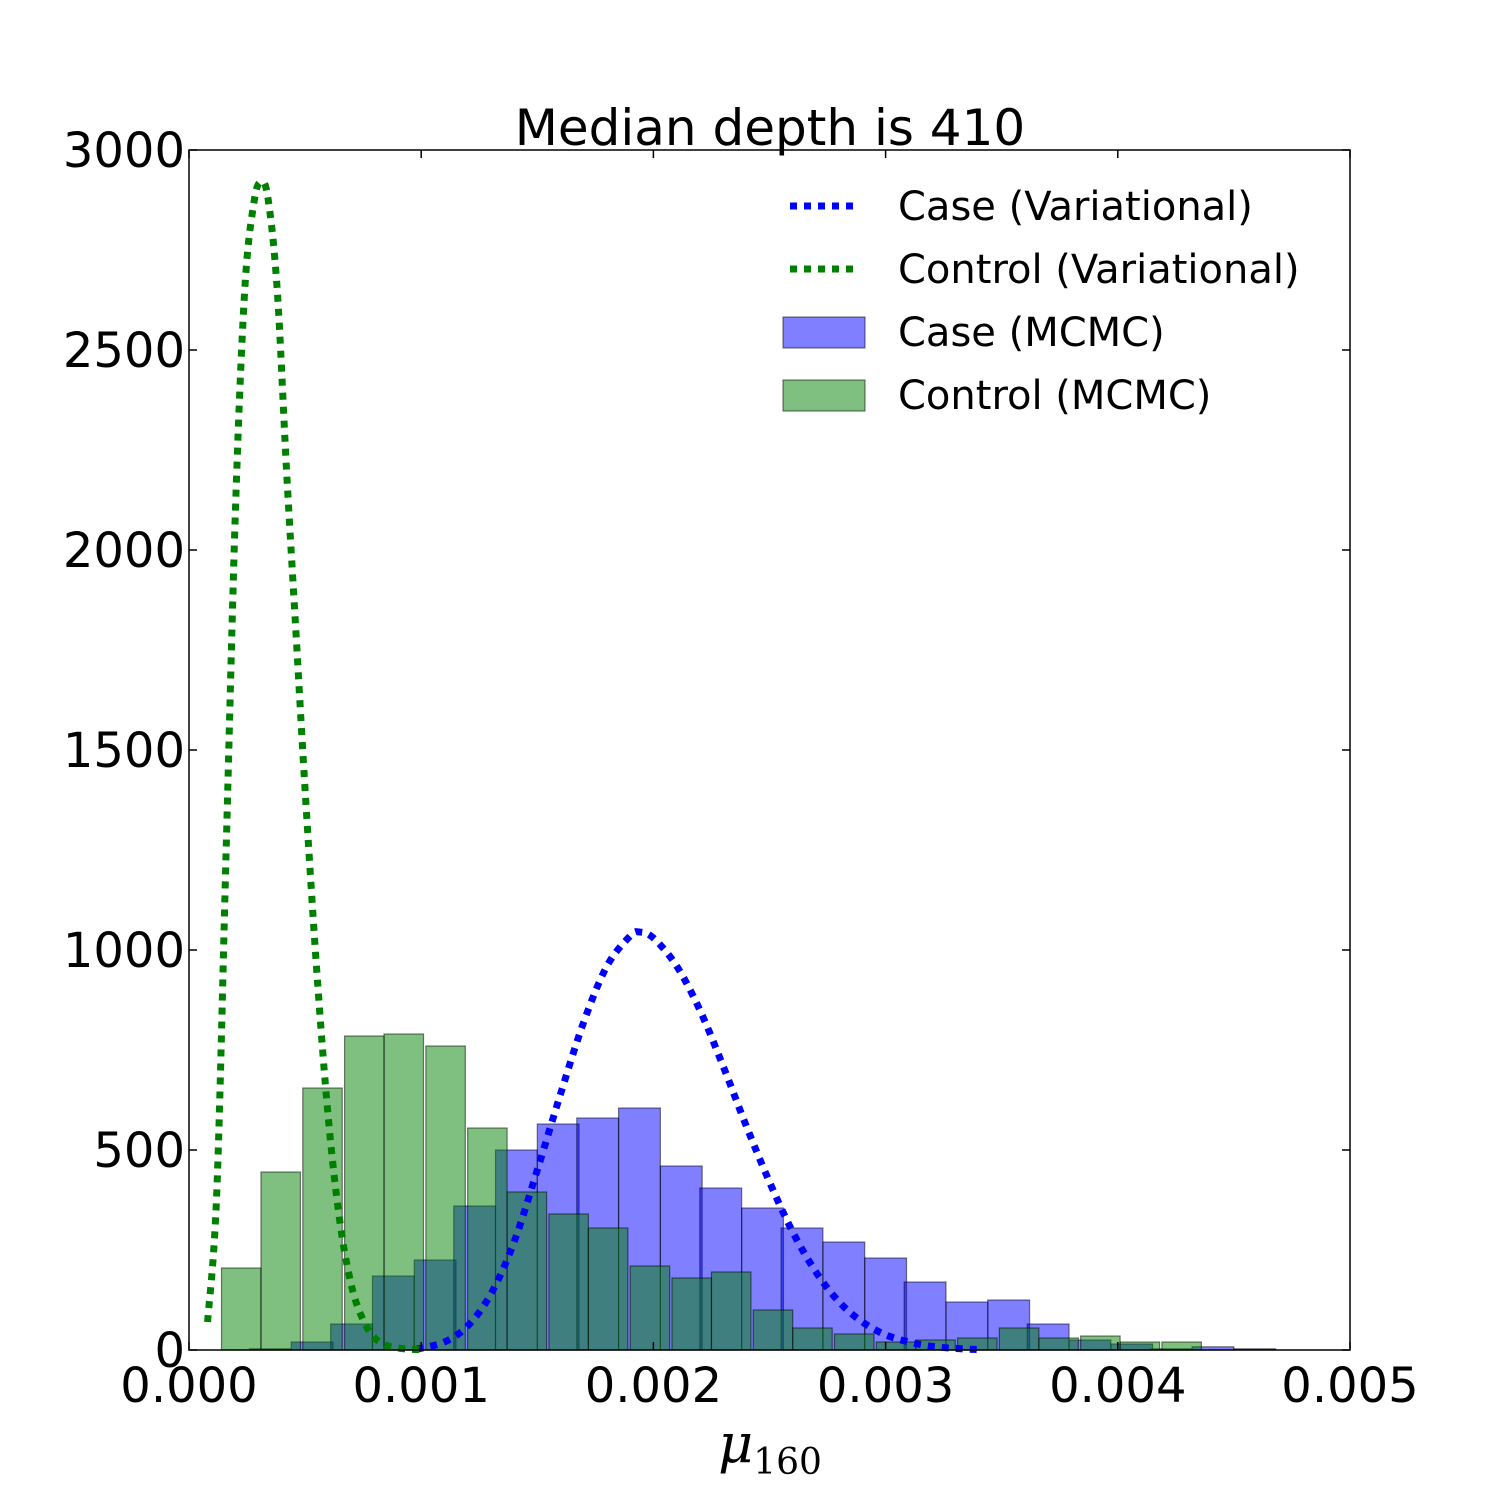 Image resolution: width=1500 pixels, height=1500 pixels. Describe the element at coordinates (169, 1351) in the screenshot. I see `y-tick-label: 0` at that location.